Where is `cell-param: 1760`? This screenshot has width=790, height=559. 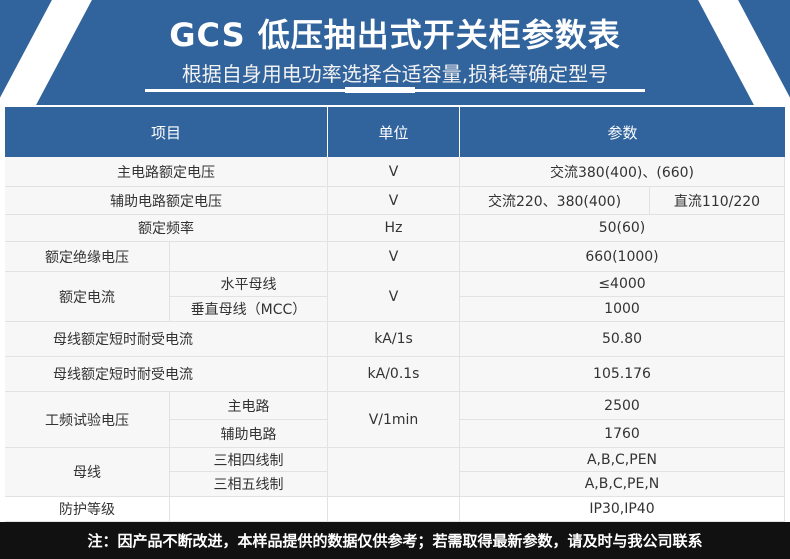 cell-param: 1760 is located at coordinates (622, 434).